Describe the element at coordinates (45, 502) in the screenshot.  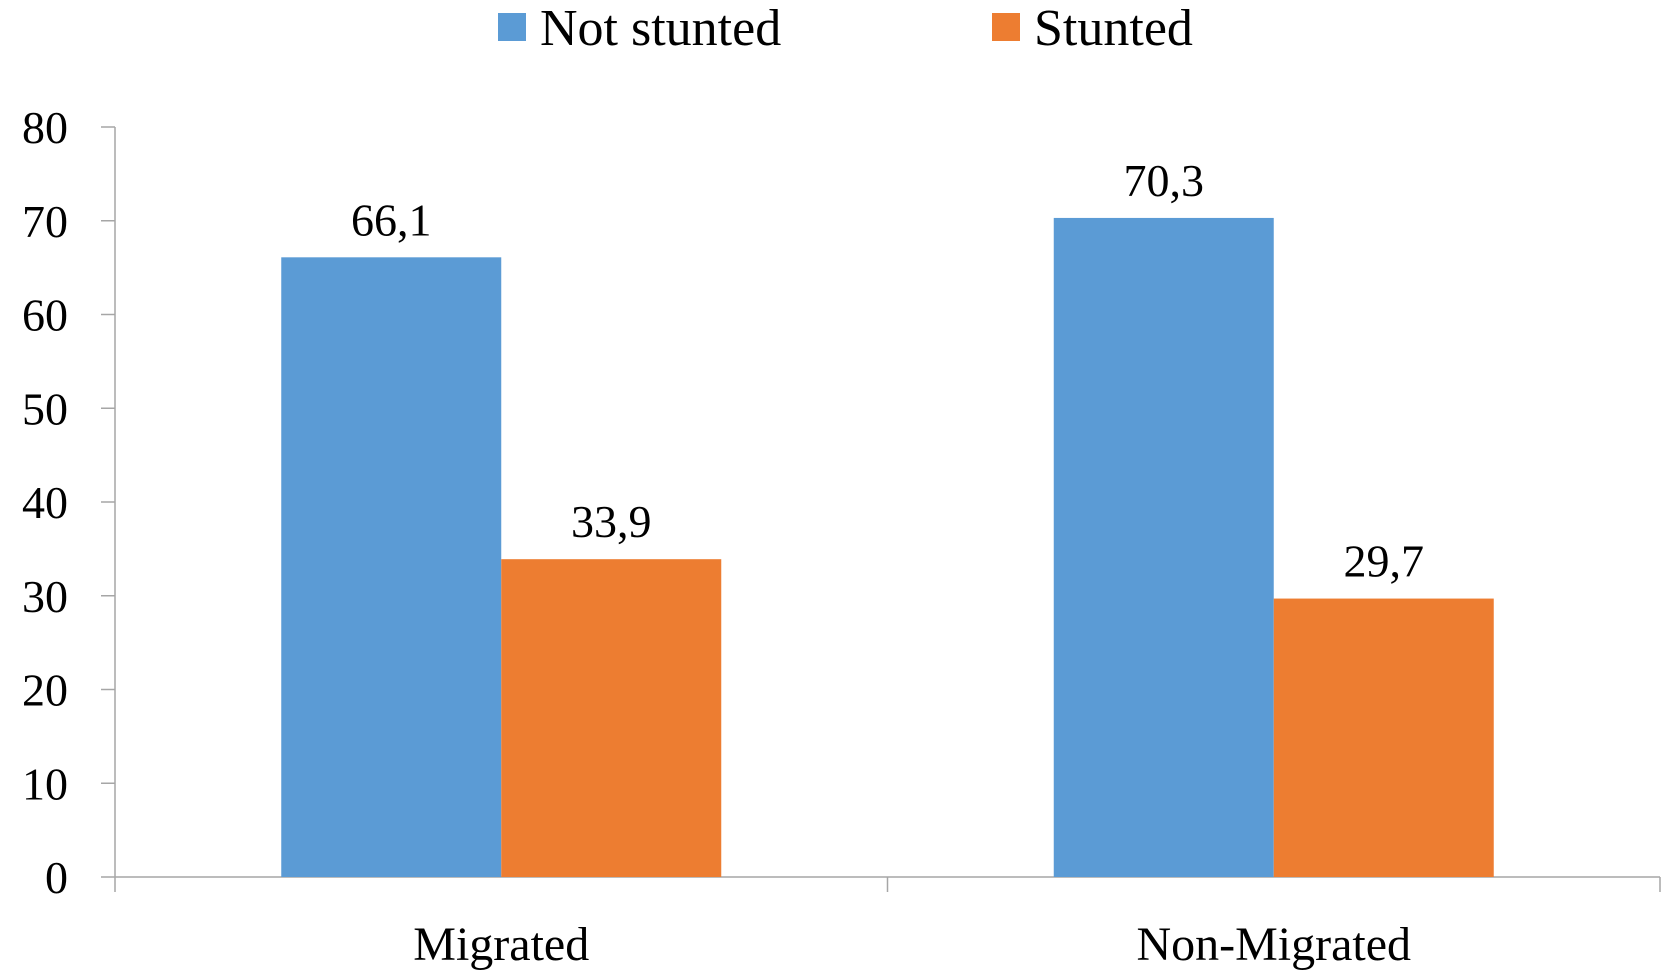
I see `y-tick-label: 40` at that location.